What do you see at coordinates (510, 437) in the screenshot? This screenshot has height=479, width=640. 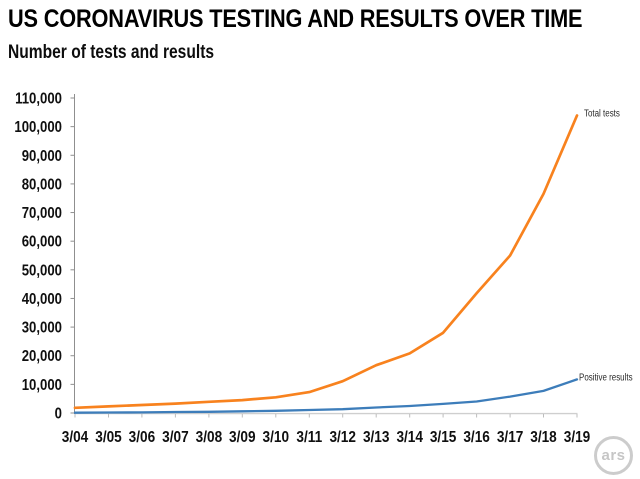 I see `x-axis-label: 3/17` at bounding box center [510, 437].